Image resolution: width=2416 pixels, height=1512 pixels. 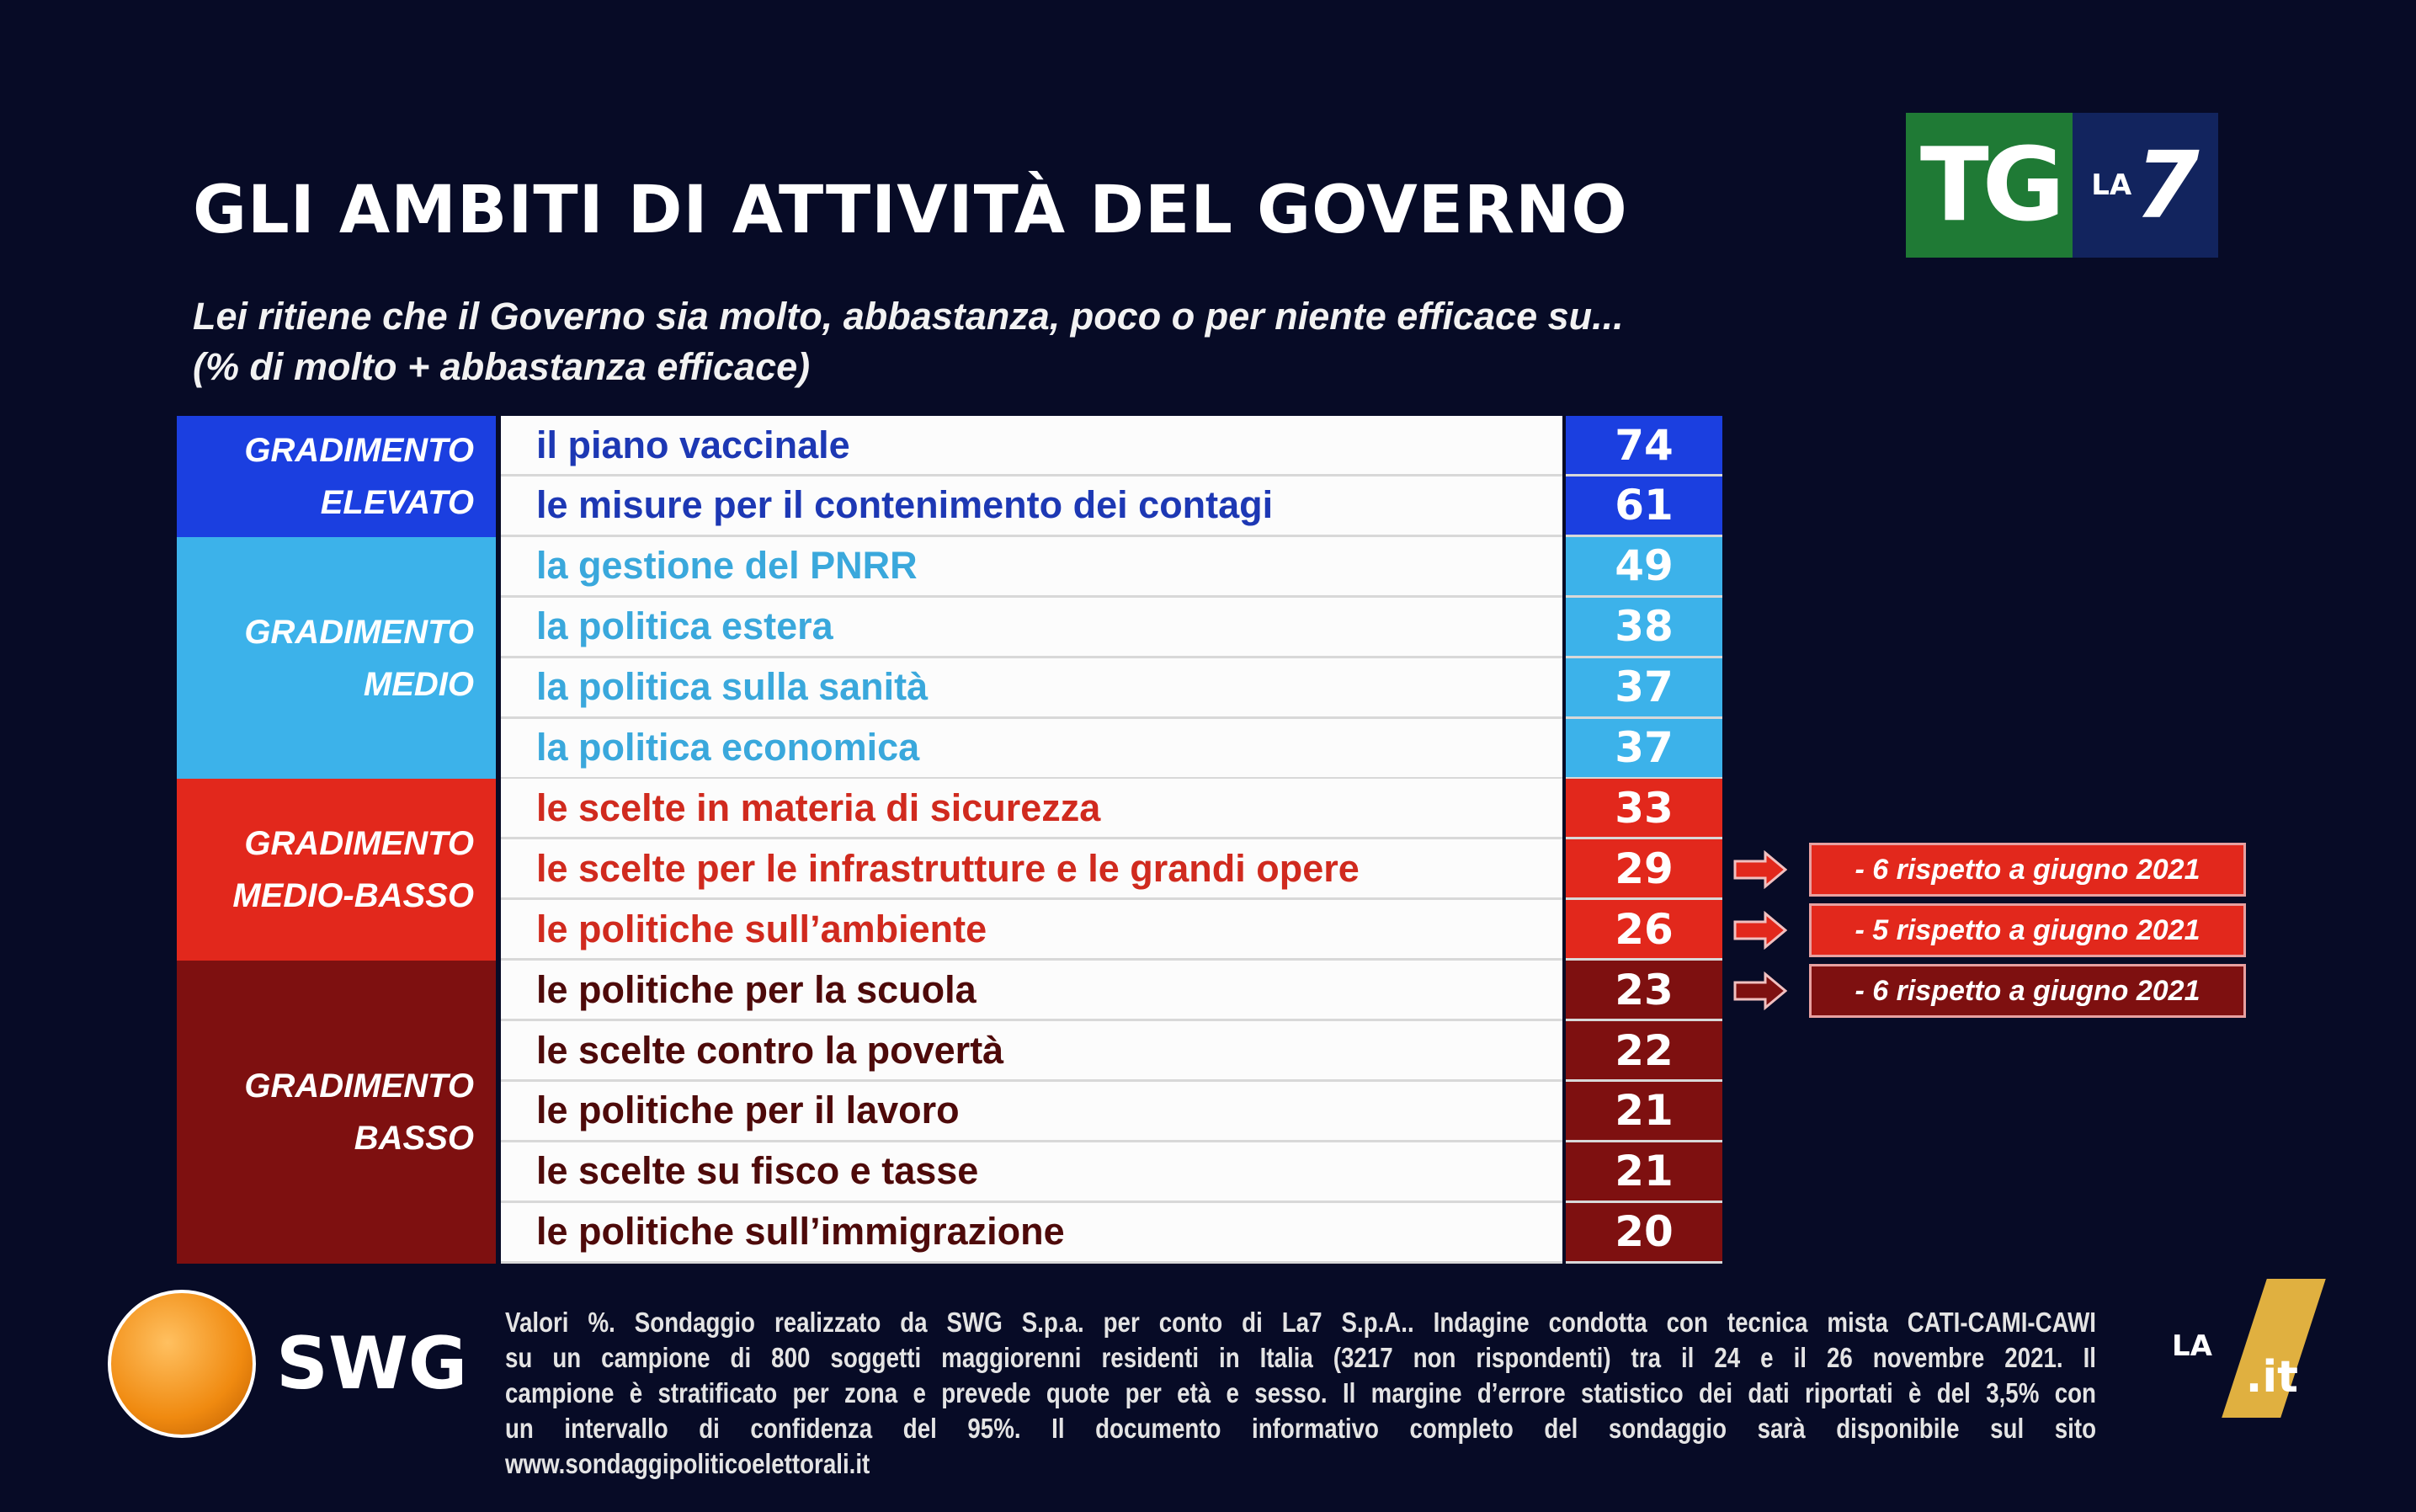 I want to click on swg-logo: SWG, so click(x=289, y=1363).